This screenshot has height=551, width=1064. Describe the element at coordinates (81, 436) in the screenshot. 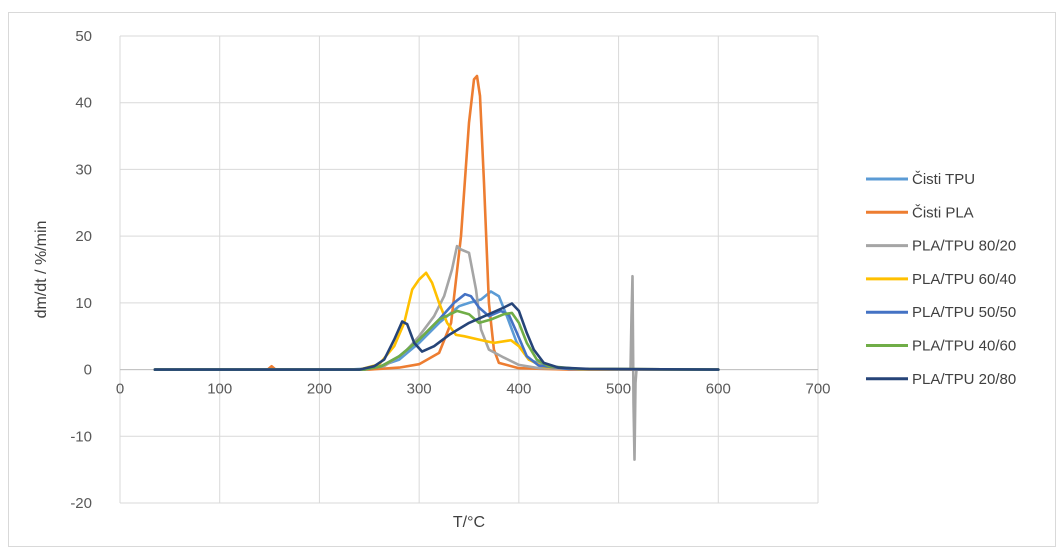

I see `y-tick-label: -10` at that location.